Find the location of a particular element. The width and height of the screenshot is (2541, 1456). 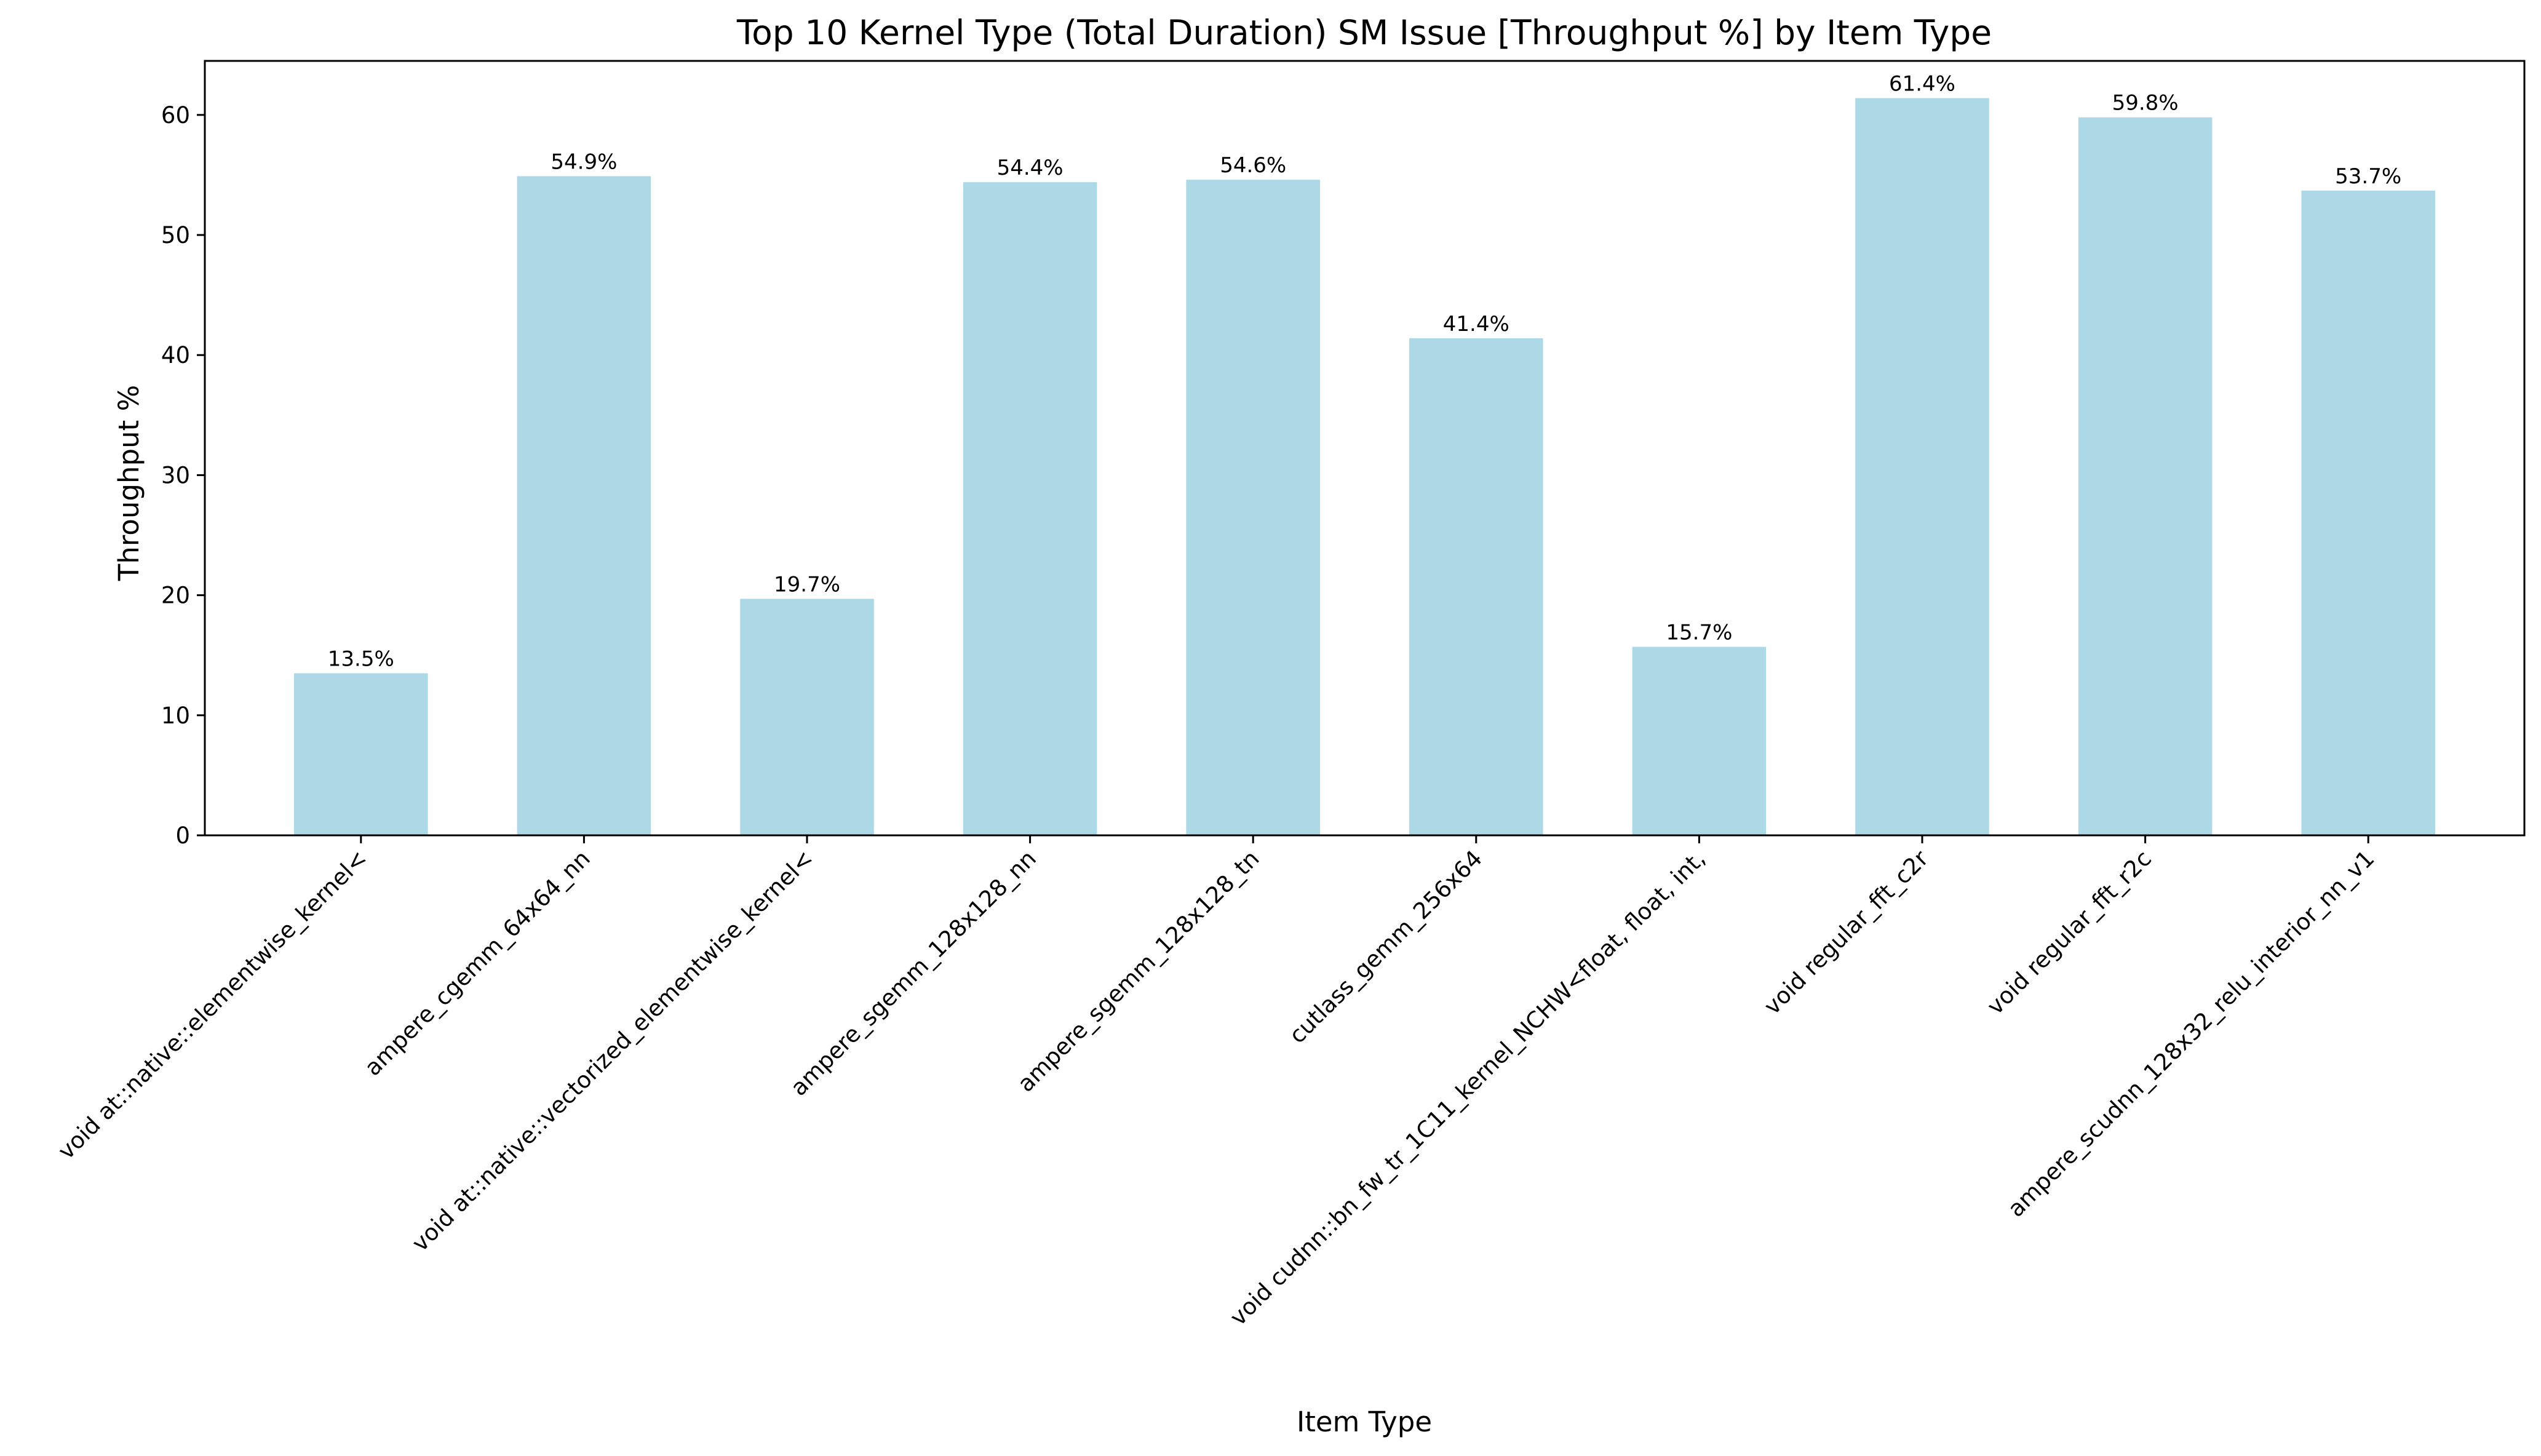

x-tick-label: ampere_cgemm_64x64_nn is located at coordinates (477, 963).